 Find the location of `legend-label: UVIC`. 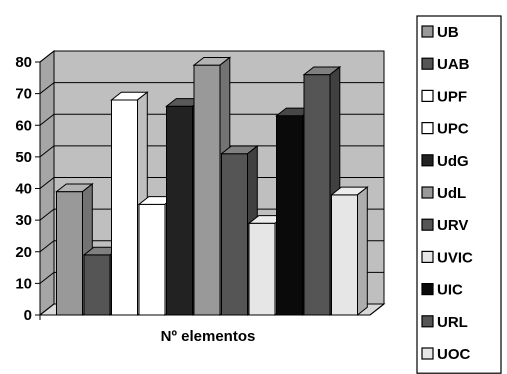

legend-label: UVIC is located at coordinates (455, 257).